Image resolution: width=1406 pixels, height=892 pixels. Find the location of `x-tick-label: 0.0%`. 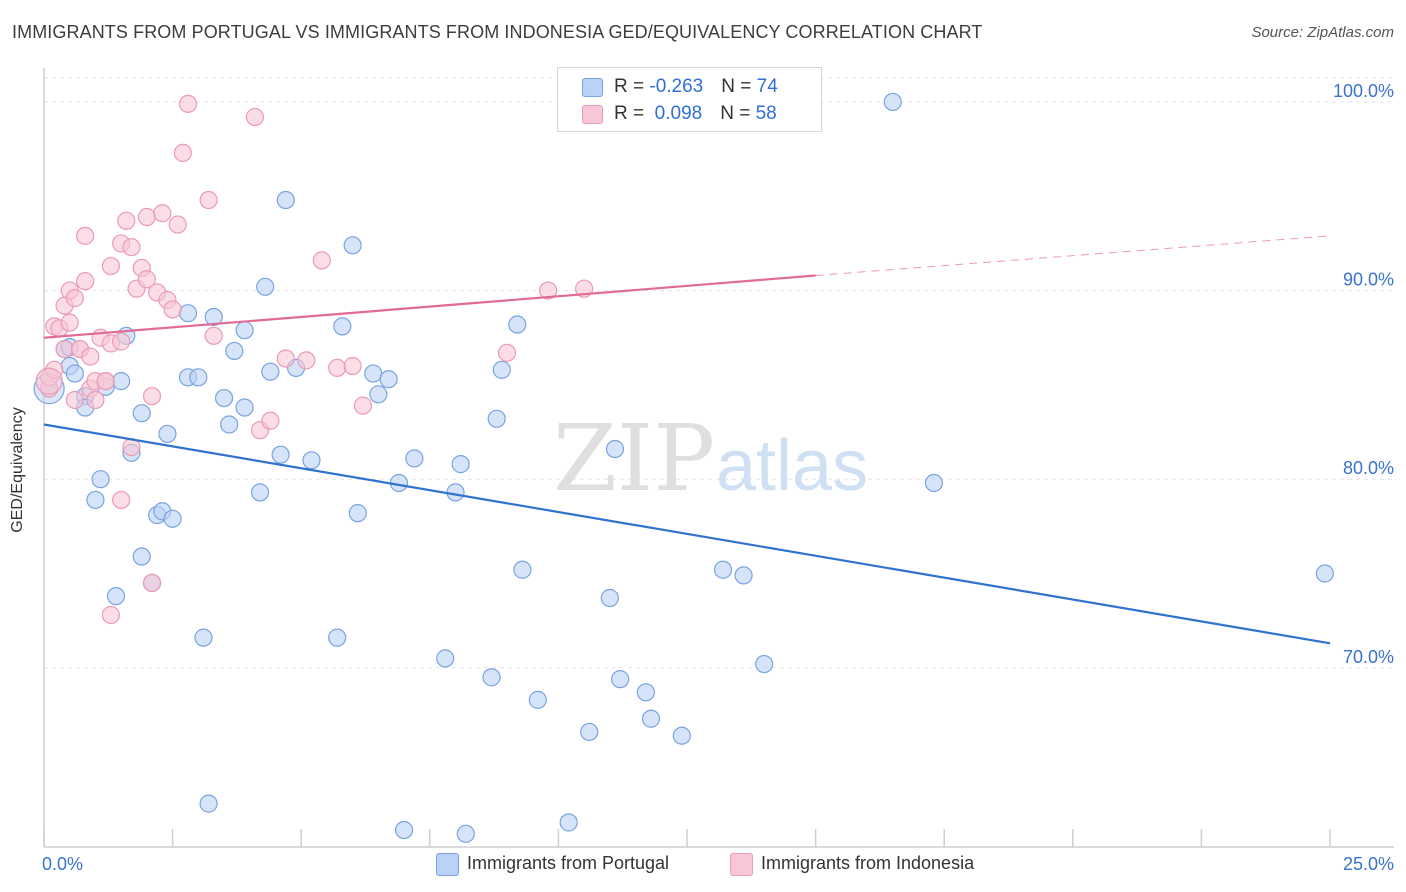

x-tick-label: 0.0% is located at coordinates (62, 864).